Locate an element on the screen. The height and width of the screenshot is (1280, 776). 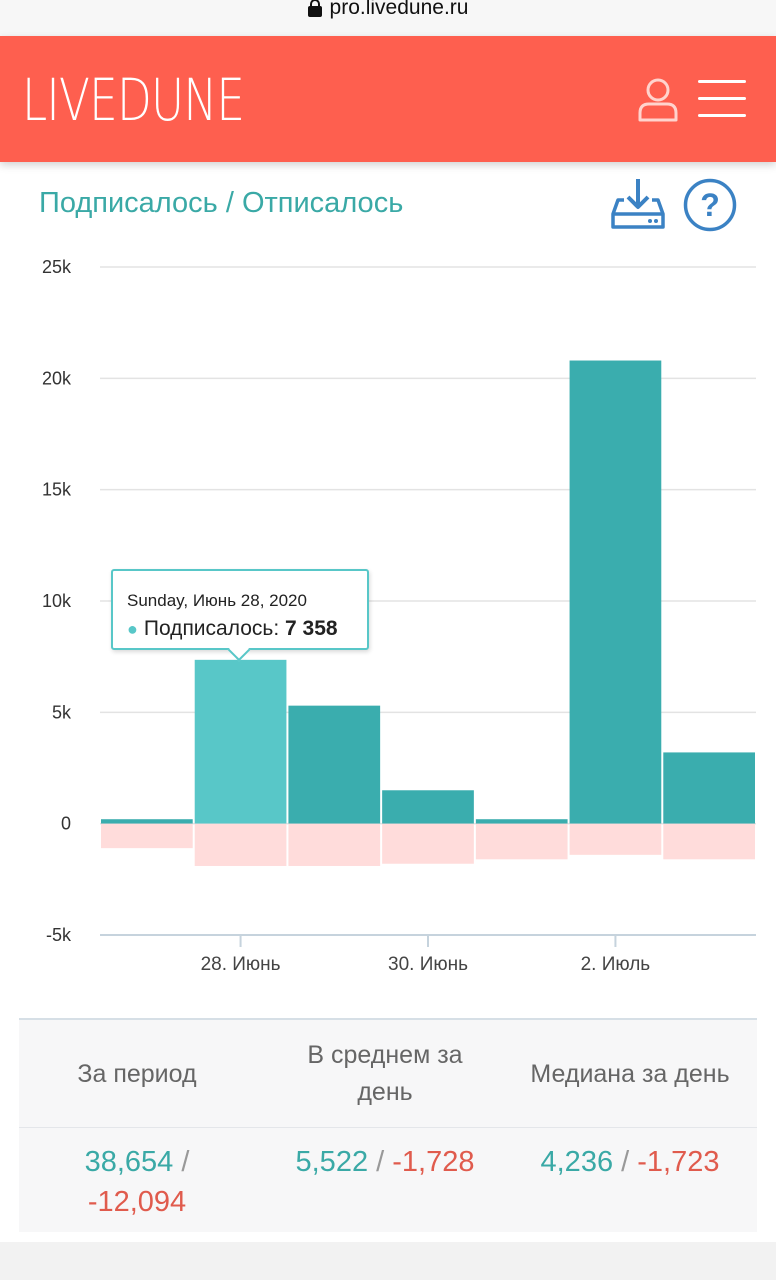
stats-median-value: 4,236 / -1,723 is located at coordinates (630, 1162).